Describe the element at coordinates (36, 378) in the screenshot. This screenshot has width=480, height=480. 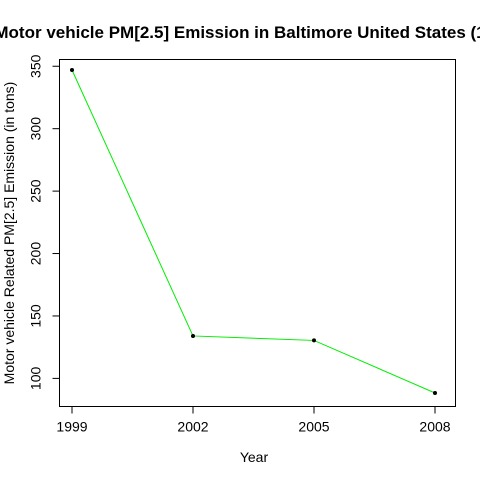
I see `y-tick-label: 100` at that location.